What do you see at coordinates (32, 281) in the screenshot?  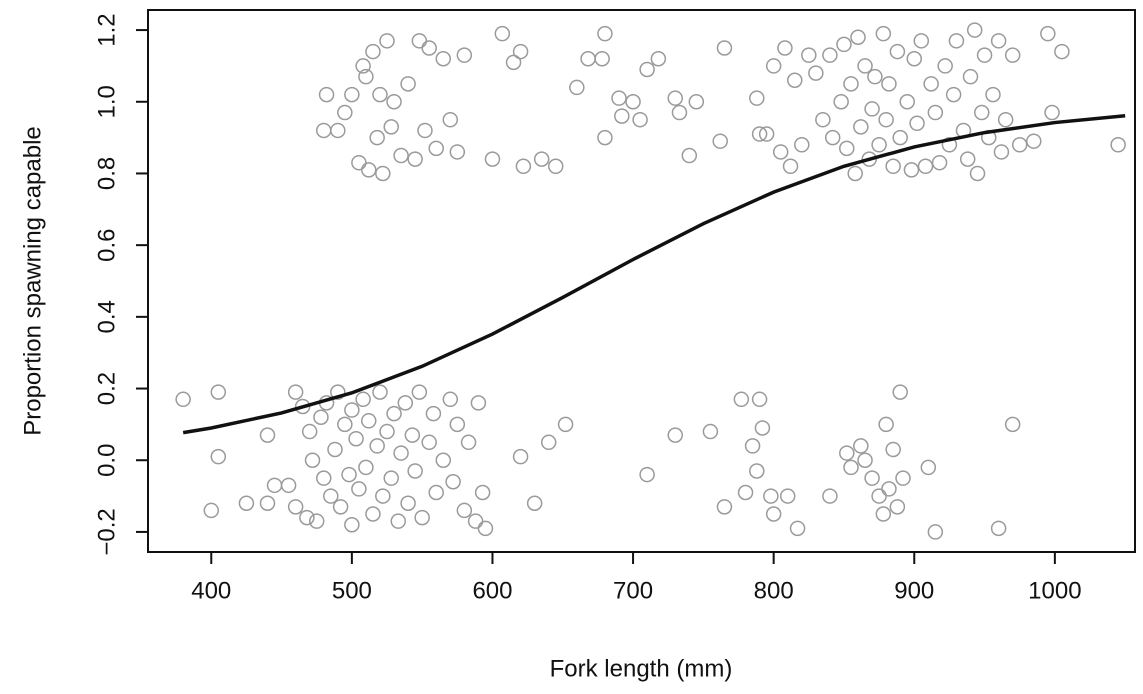 I see `y-axis-label: Proportion spawning capable` at bounding box center [32, 281].